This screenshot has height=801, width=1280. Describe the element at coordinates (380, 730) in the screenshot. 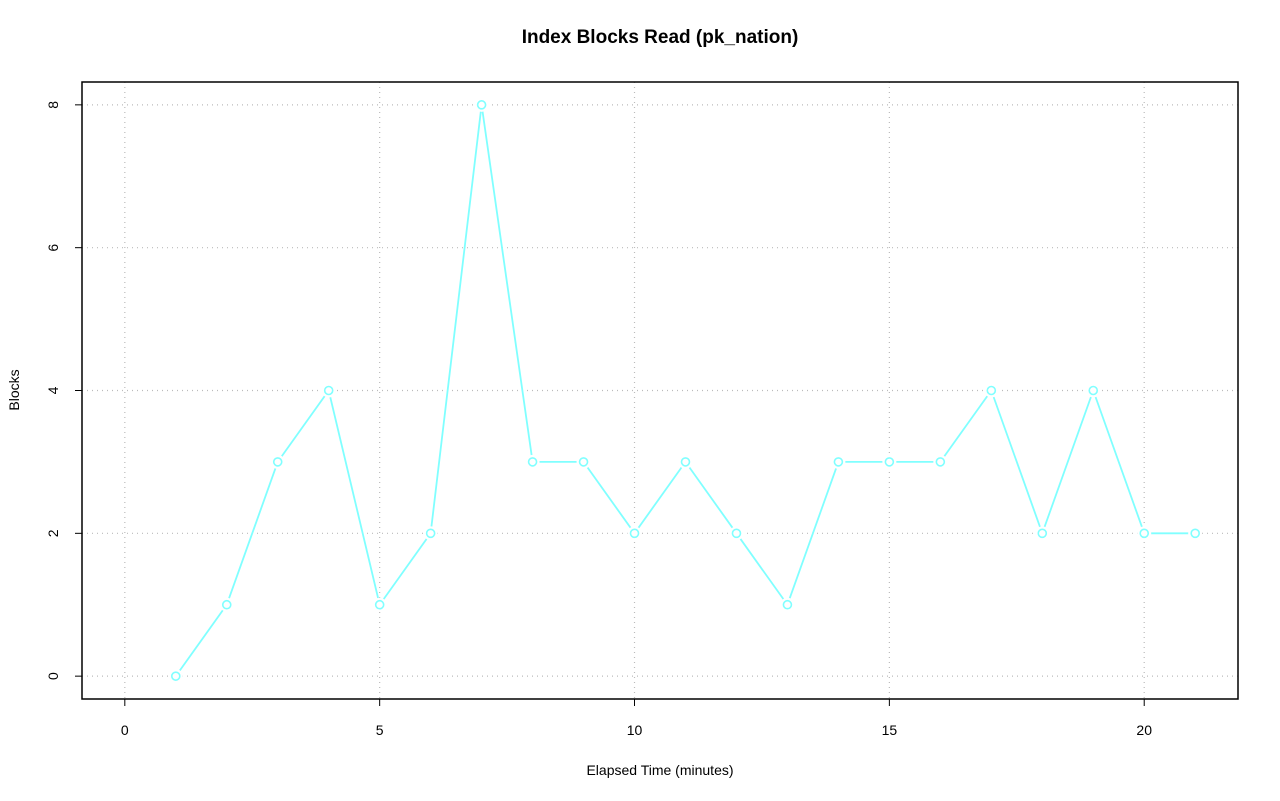

I see `x-tick-label: 5` at that location.